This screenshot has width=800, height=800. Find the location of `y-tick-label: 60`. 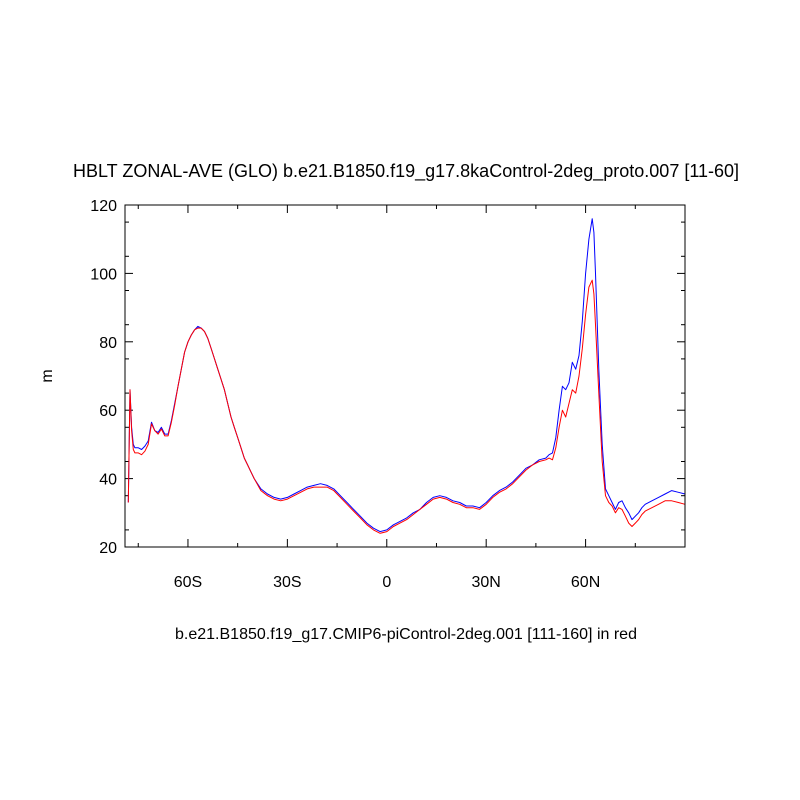

y-tick-label: 60 is located at coordinates (108, 411).